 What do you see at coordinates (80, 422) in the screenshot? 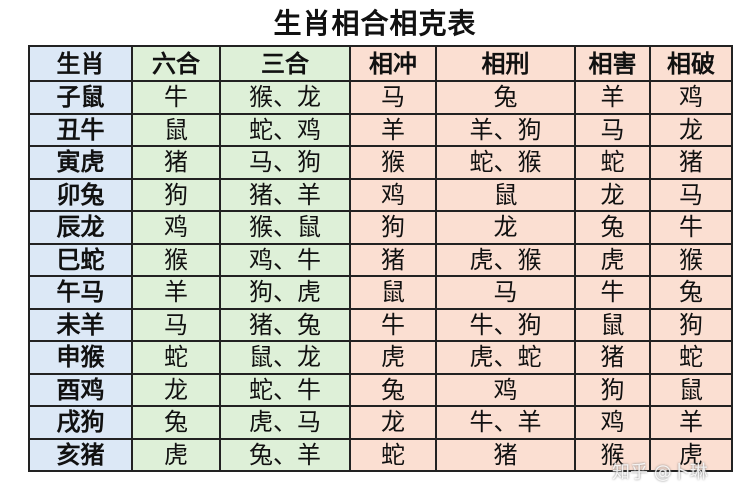
I see `zodiac-cell: 戌狗` at bounding box center [80, 422].